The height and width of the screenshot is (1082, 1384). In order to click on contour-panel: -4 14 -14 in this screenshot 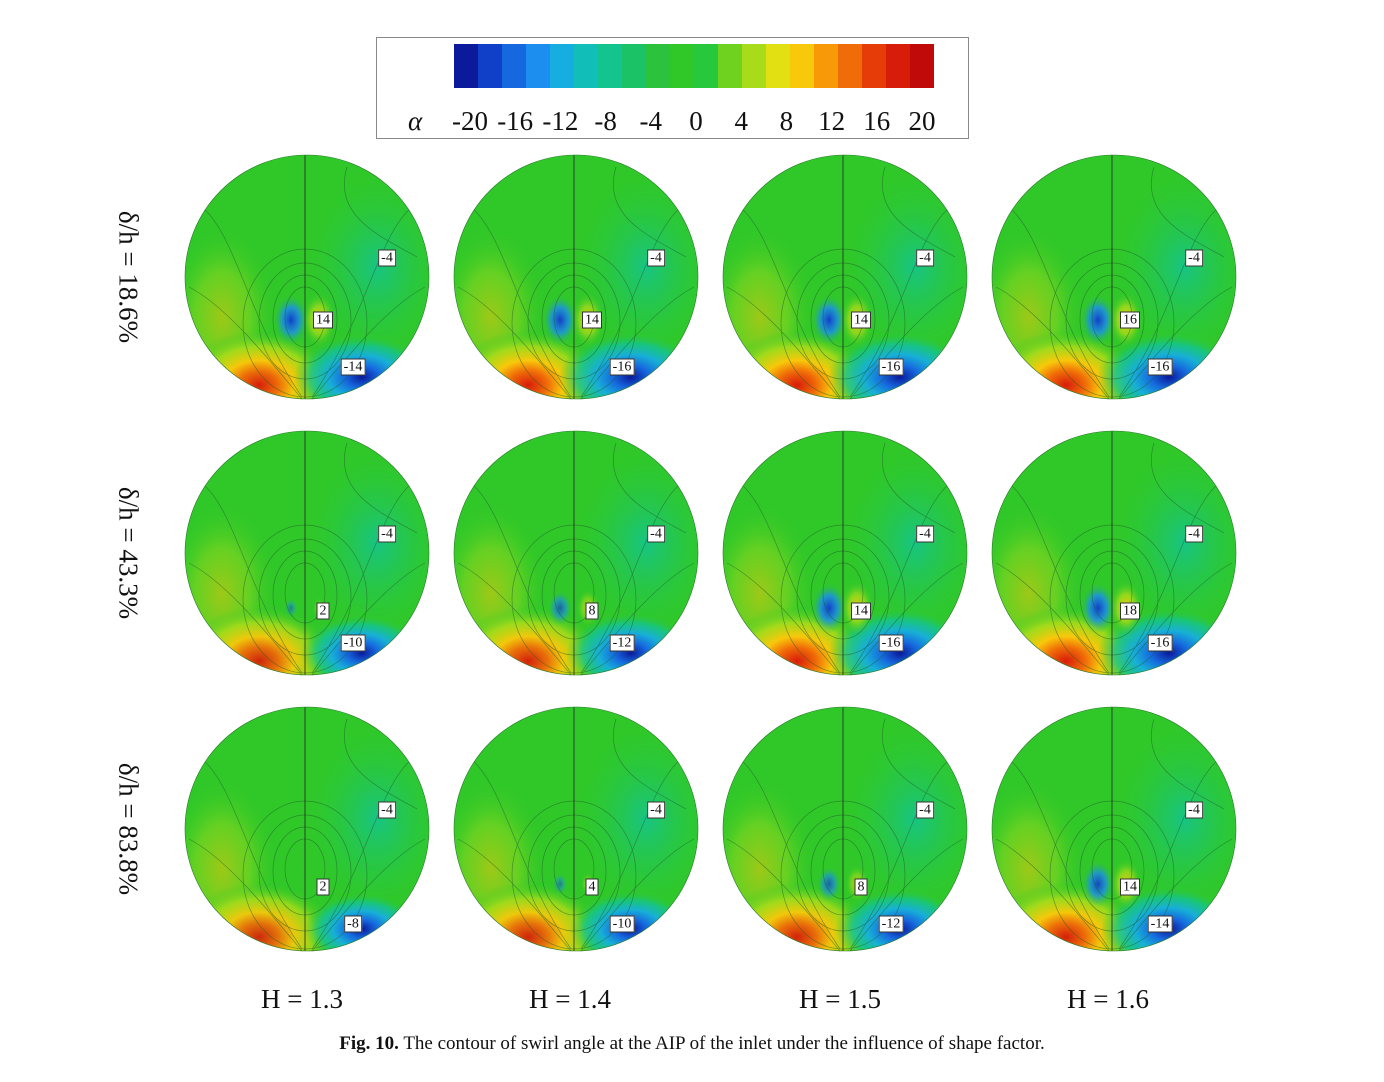, I will do `click(307, 277)`.